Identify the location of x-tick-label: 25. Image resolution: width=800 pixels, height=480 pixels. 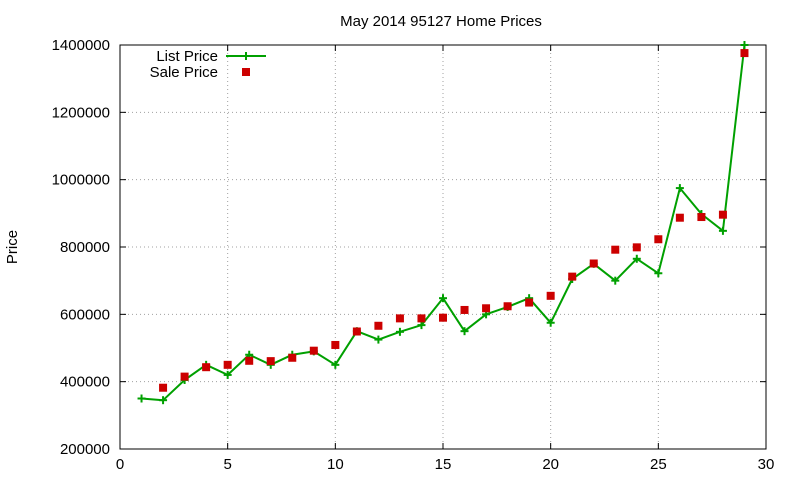
(658, 464).